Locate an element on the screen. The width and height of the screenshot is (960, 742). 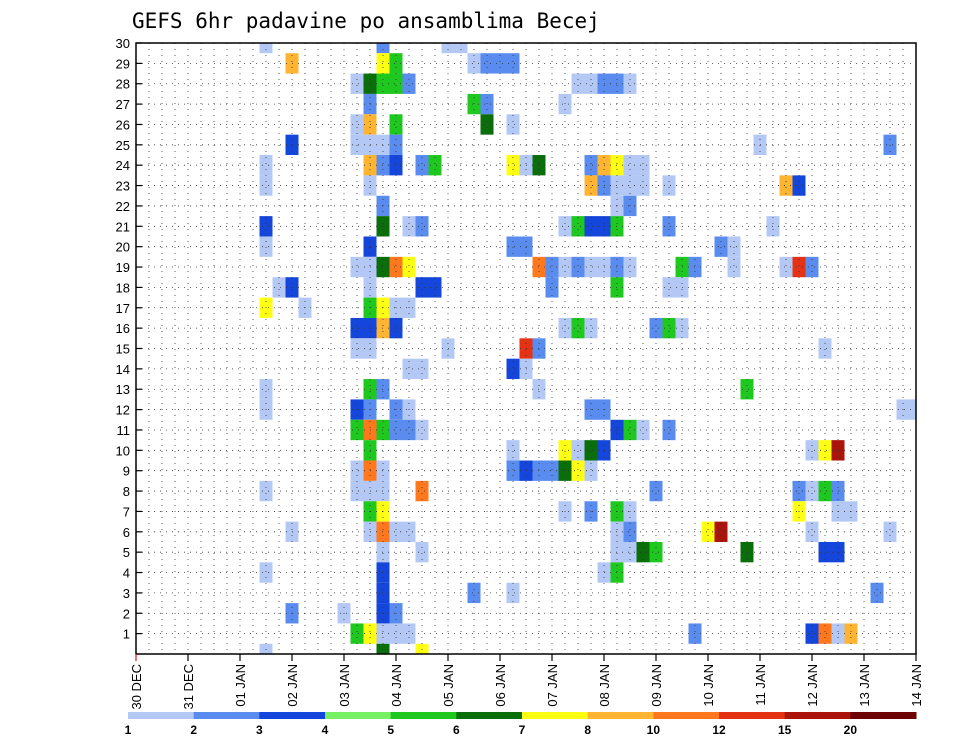
colorbar: 1 2 3 4 5 6 7 8 10 12 15 20 is located at coordinates (521, 724).